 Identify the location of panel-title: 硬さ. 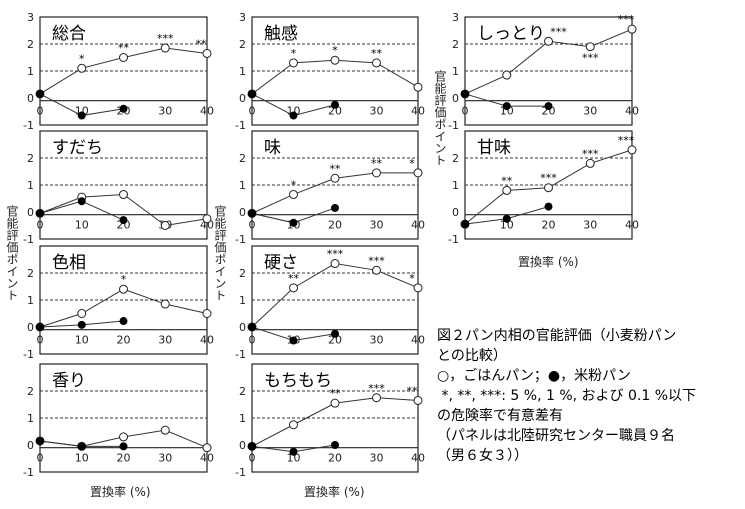
(281, 263).